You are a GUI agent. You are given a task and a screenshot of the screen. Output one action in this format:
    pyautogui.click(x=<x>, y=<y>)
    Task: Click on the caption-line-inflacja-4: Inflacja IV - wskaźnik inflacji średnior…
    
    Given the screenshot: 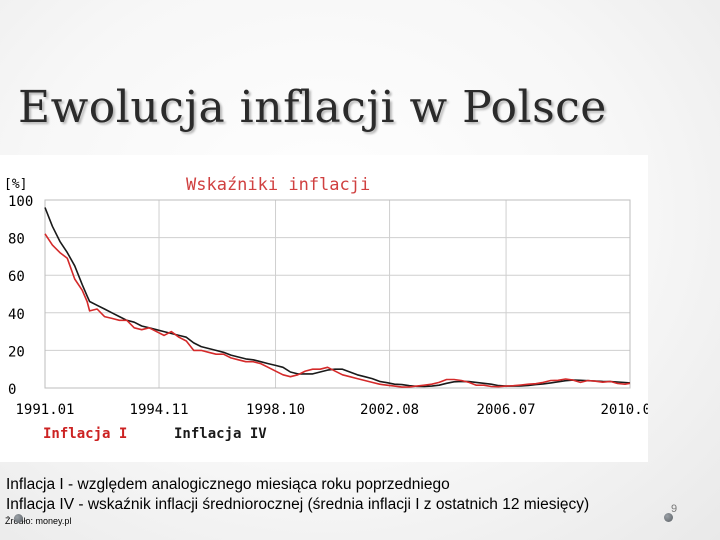 What is the action you would take?
    pyautogui.click(x=298, y=504)
    